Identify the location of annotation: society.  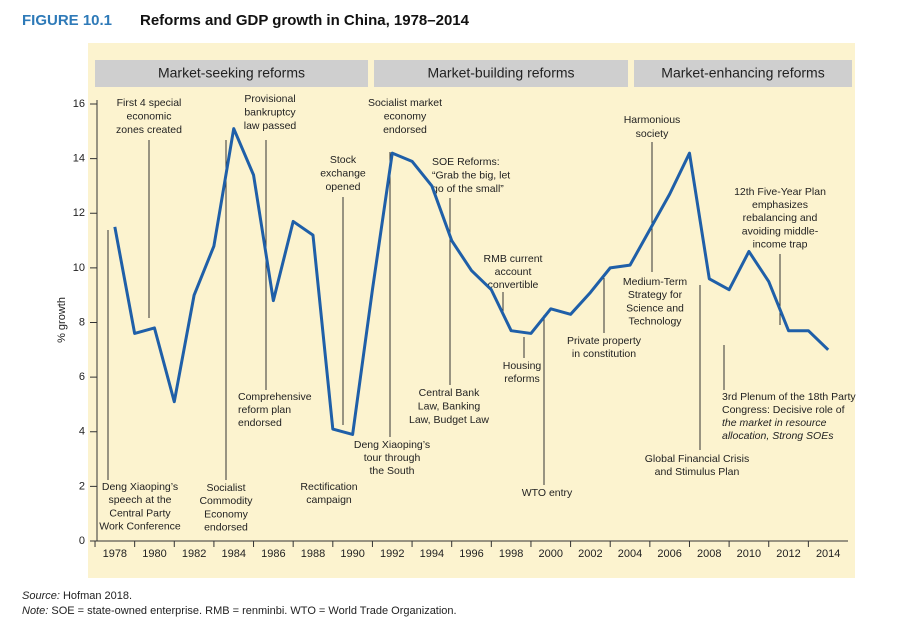
(652, 134).